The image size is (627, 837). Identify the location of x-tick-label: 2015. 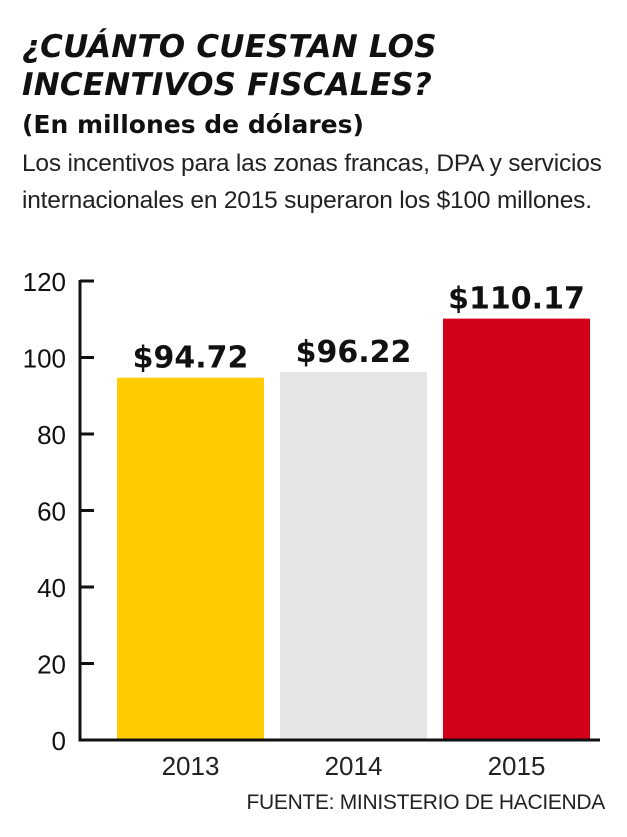
(517, 766).